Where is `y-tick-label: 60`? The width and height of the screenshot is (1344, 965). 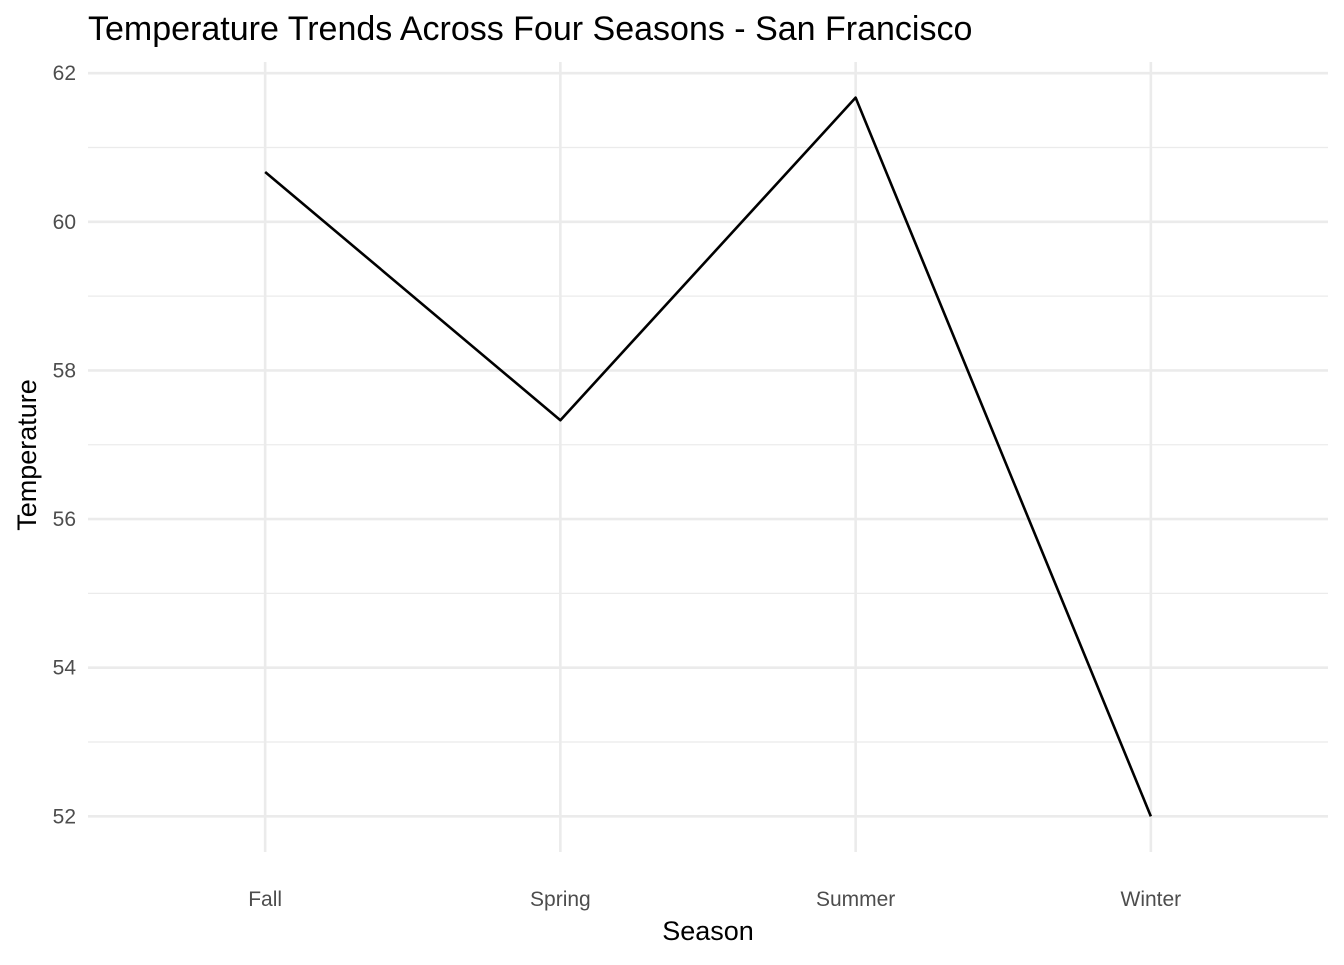
y-tick-label: 60 is located at coordinates (64, 222).